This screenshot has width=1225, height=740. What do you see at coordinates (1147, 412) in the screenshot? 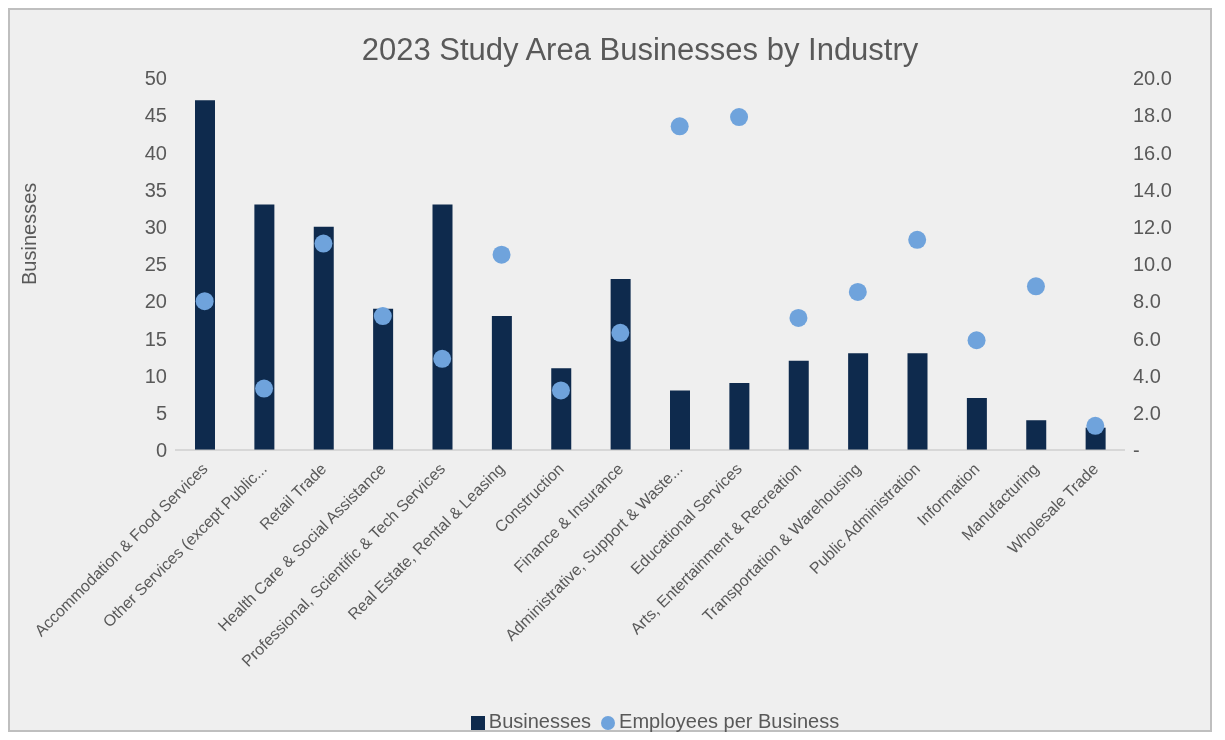
I see `y2-tick-label: 2.0` at bounding box center [1147, 412].